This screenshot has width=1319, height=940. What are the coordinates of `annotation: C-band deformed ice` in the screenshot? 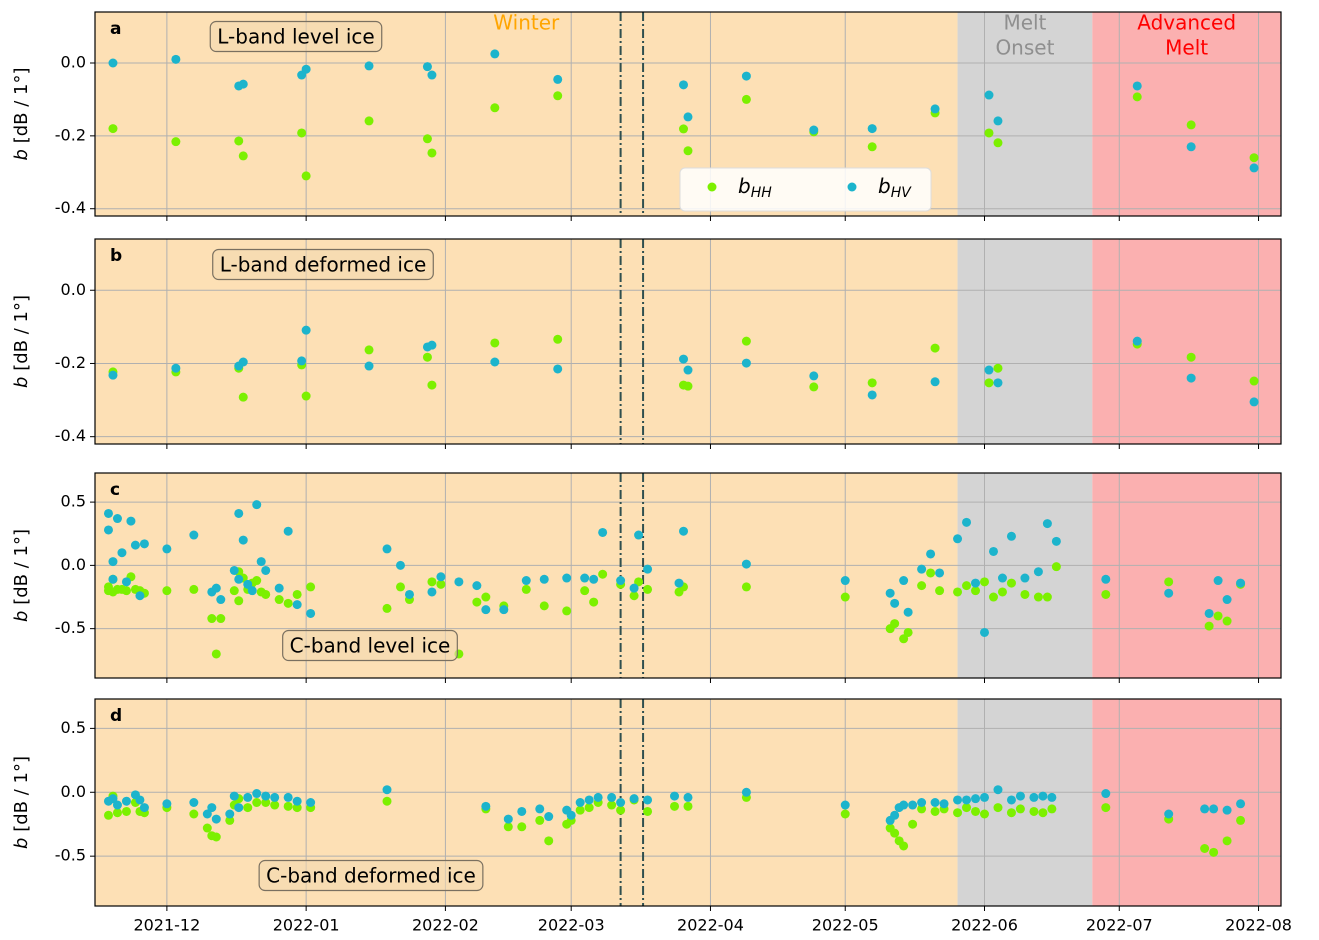 It's located at (371, 876).